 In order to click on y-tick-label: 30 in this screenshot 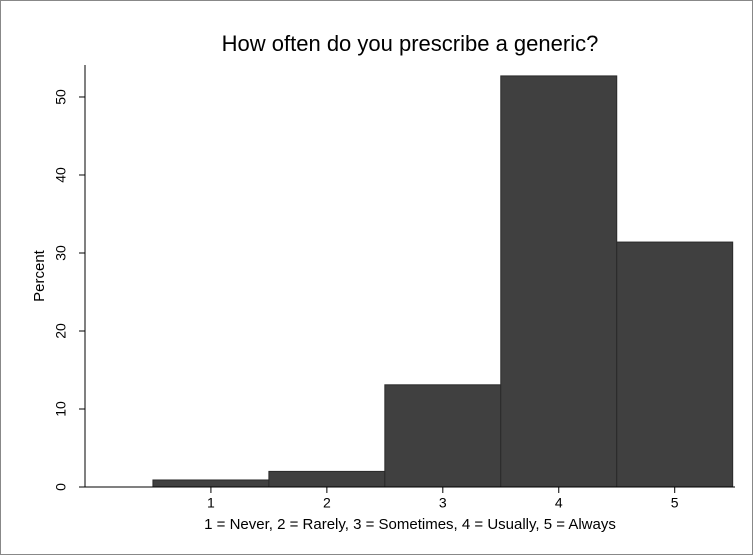, I will do `click(61, 253)`.